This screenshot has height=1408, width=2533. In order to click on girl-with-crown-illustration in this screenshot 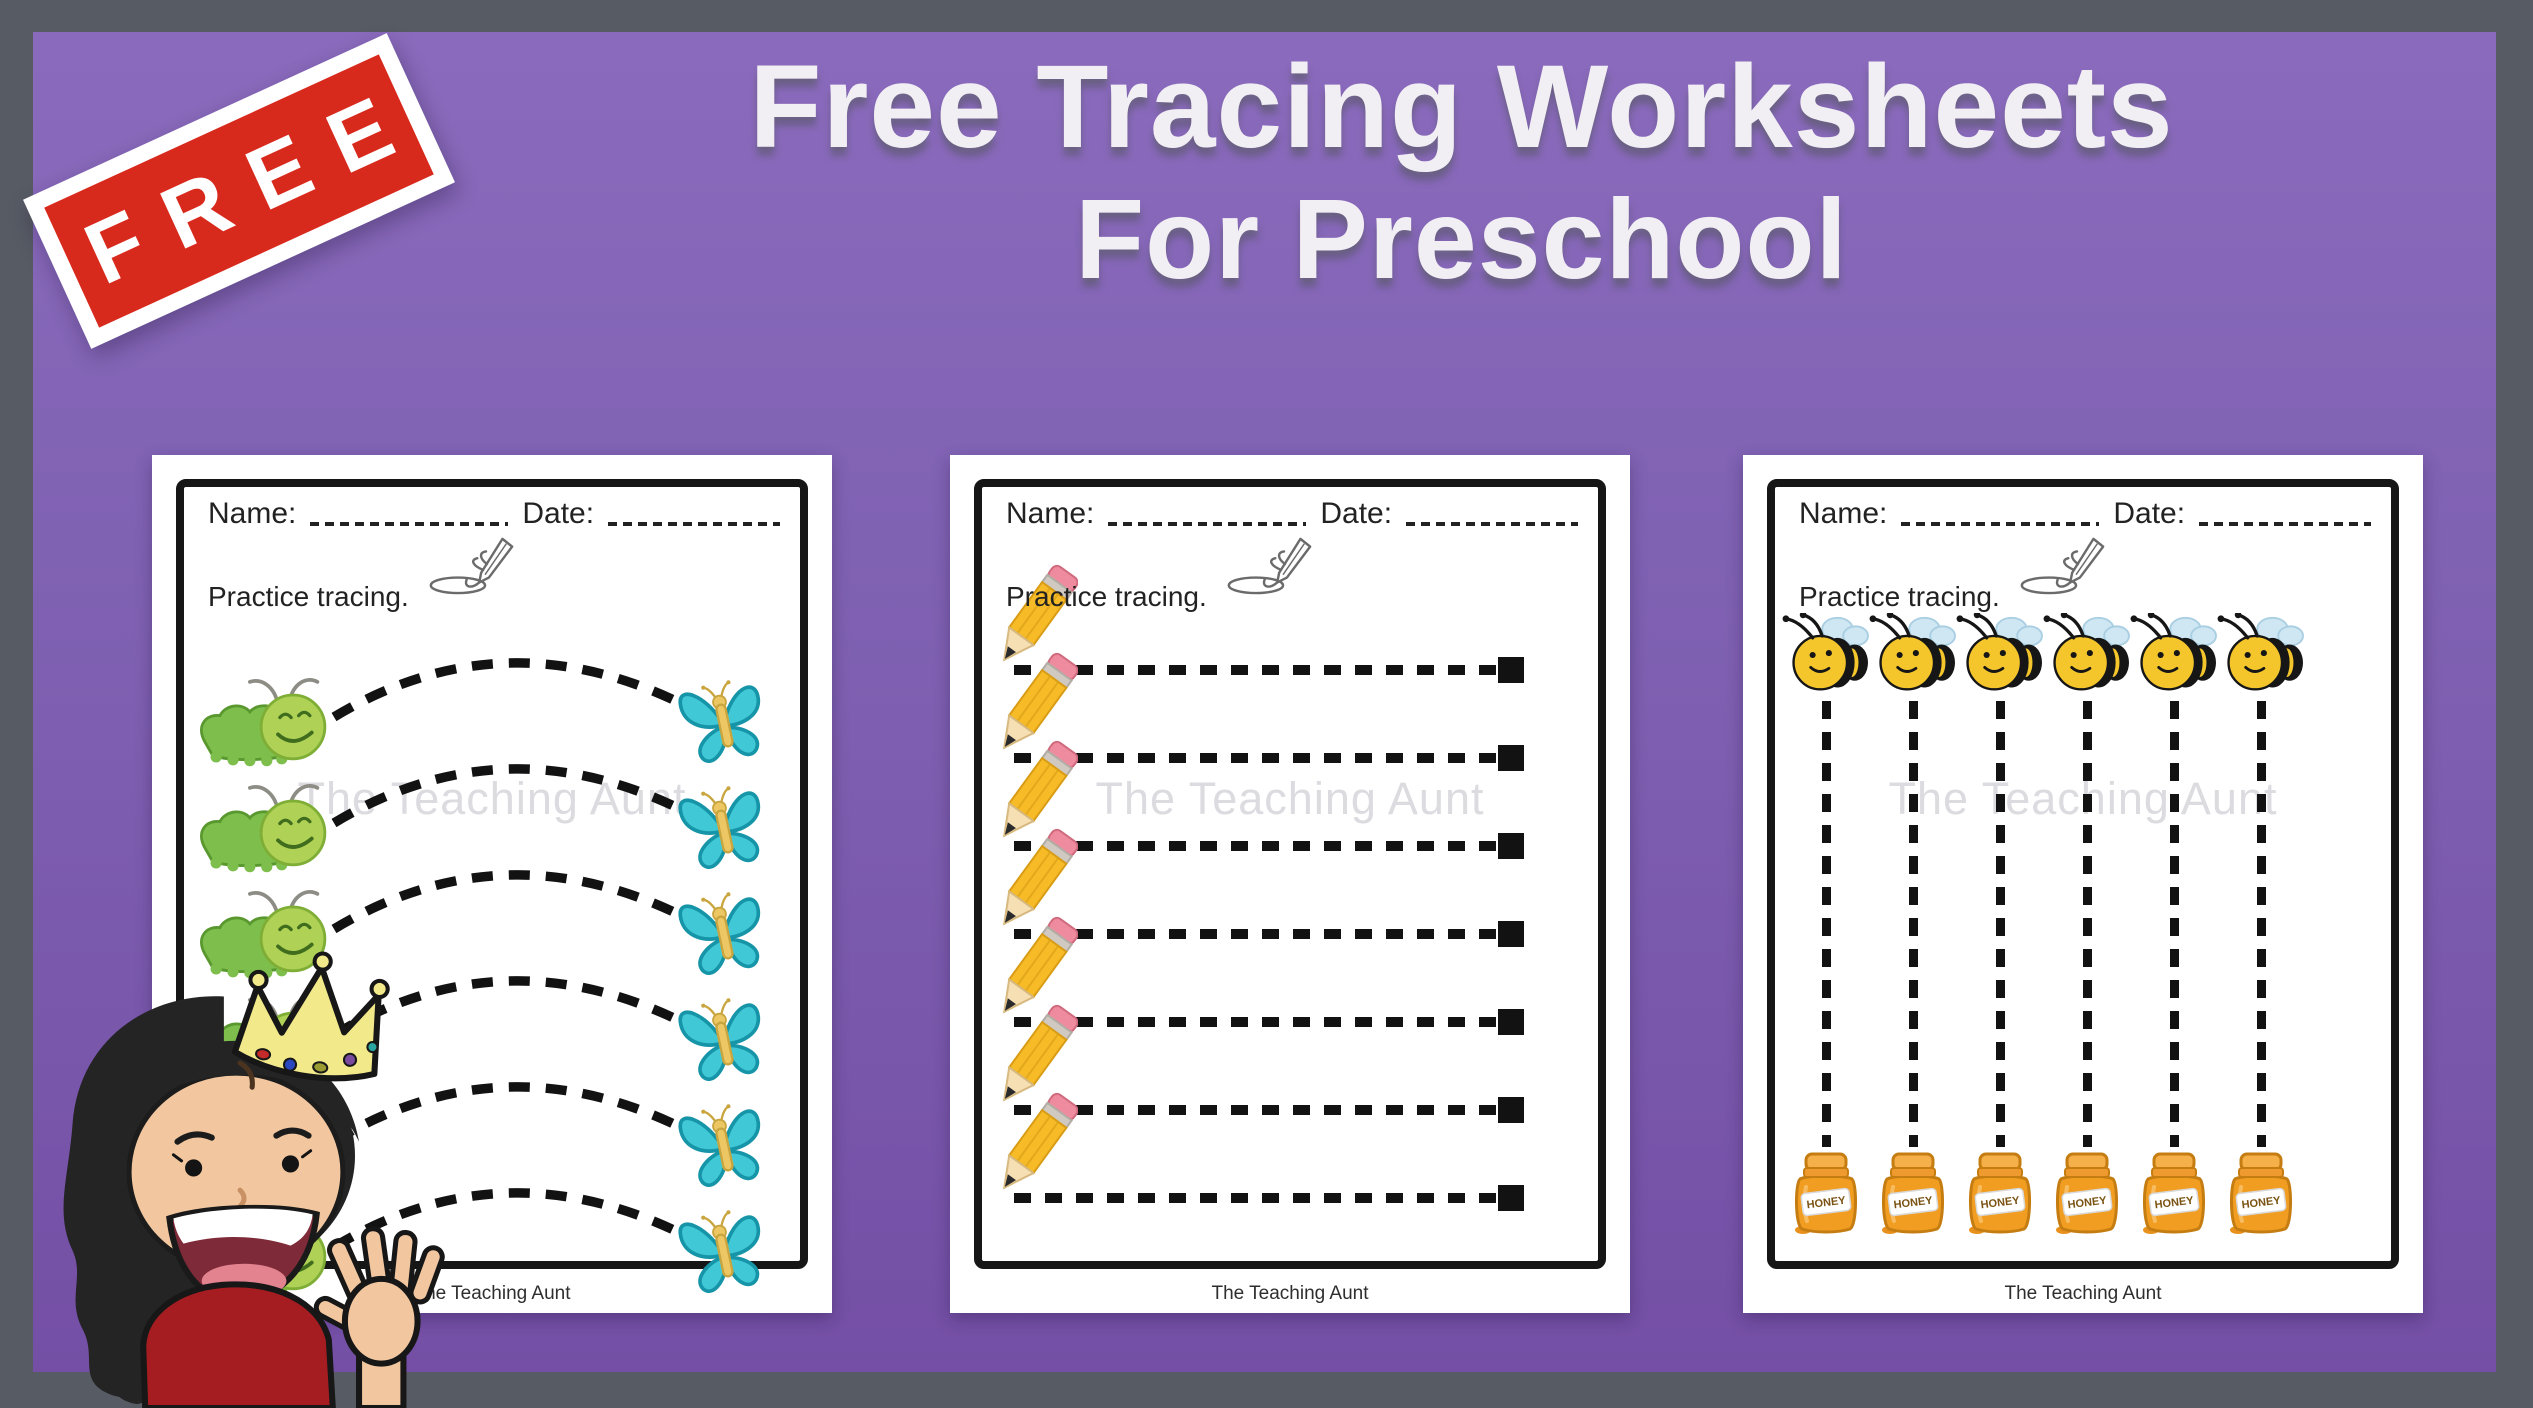, I will do `click(254, 1179)`.